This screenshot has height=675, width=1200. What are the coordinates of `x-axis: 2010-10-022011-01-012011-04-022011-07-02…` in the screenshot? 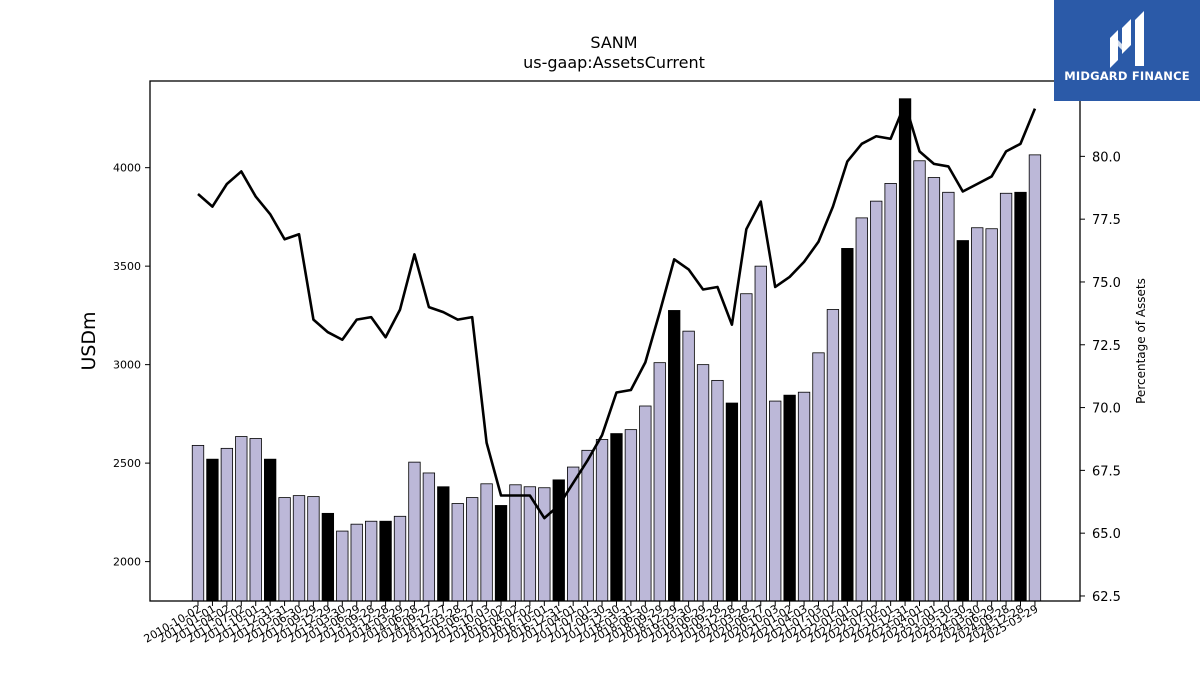 It's located at (591, 623).